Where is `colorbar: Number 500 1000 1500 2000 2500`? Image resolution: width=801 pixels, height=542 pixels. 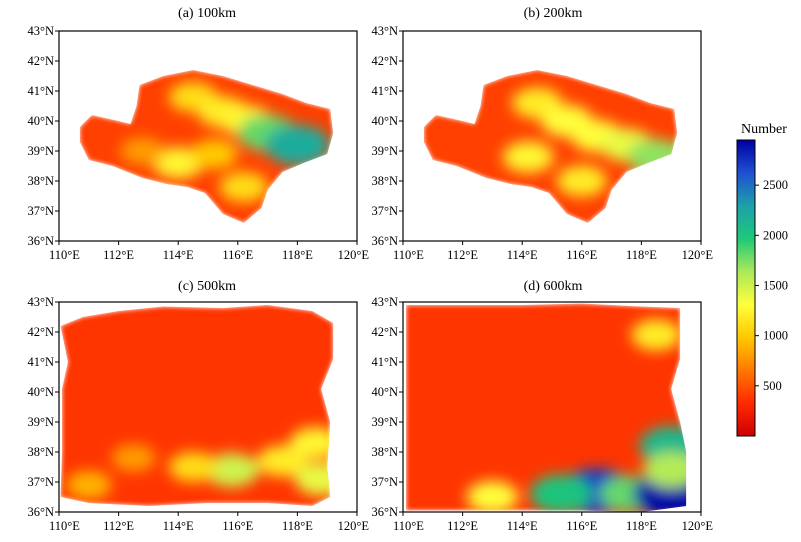
colorbar: Number 500 1000 1500 2000 2500 is located at coordinates (762, 279).